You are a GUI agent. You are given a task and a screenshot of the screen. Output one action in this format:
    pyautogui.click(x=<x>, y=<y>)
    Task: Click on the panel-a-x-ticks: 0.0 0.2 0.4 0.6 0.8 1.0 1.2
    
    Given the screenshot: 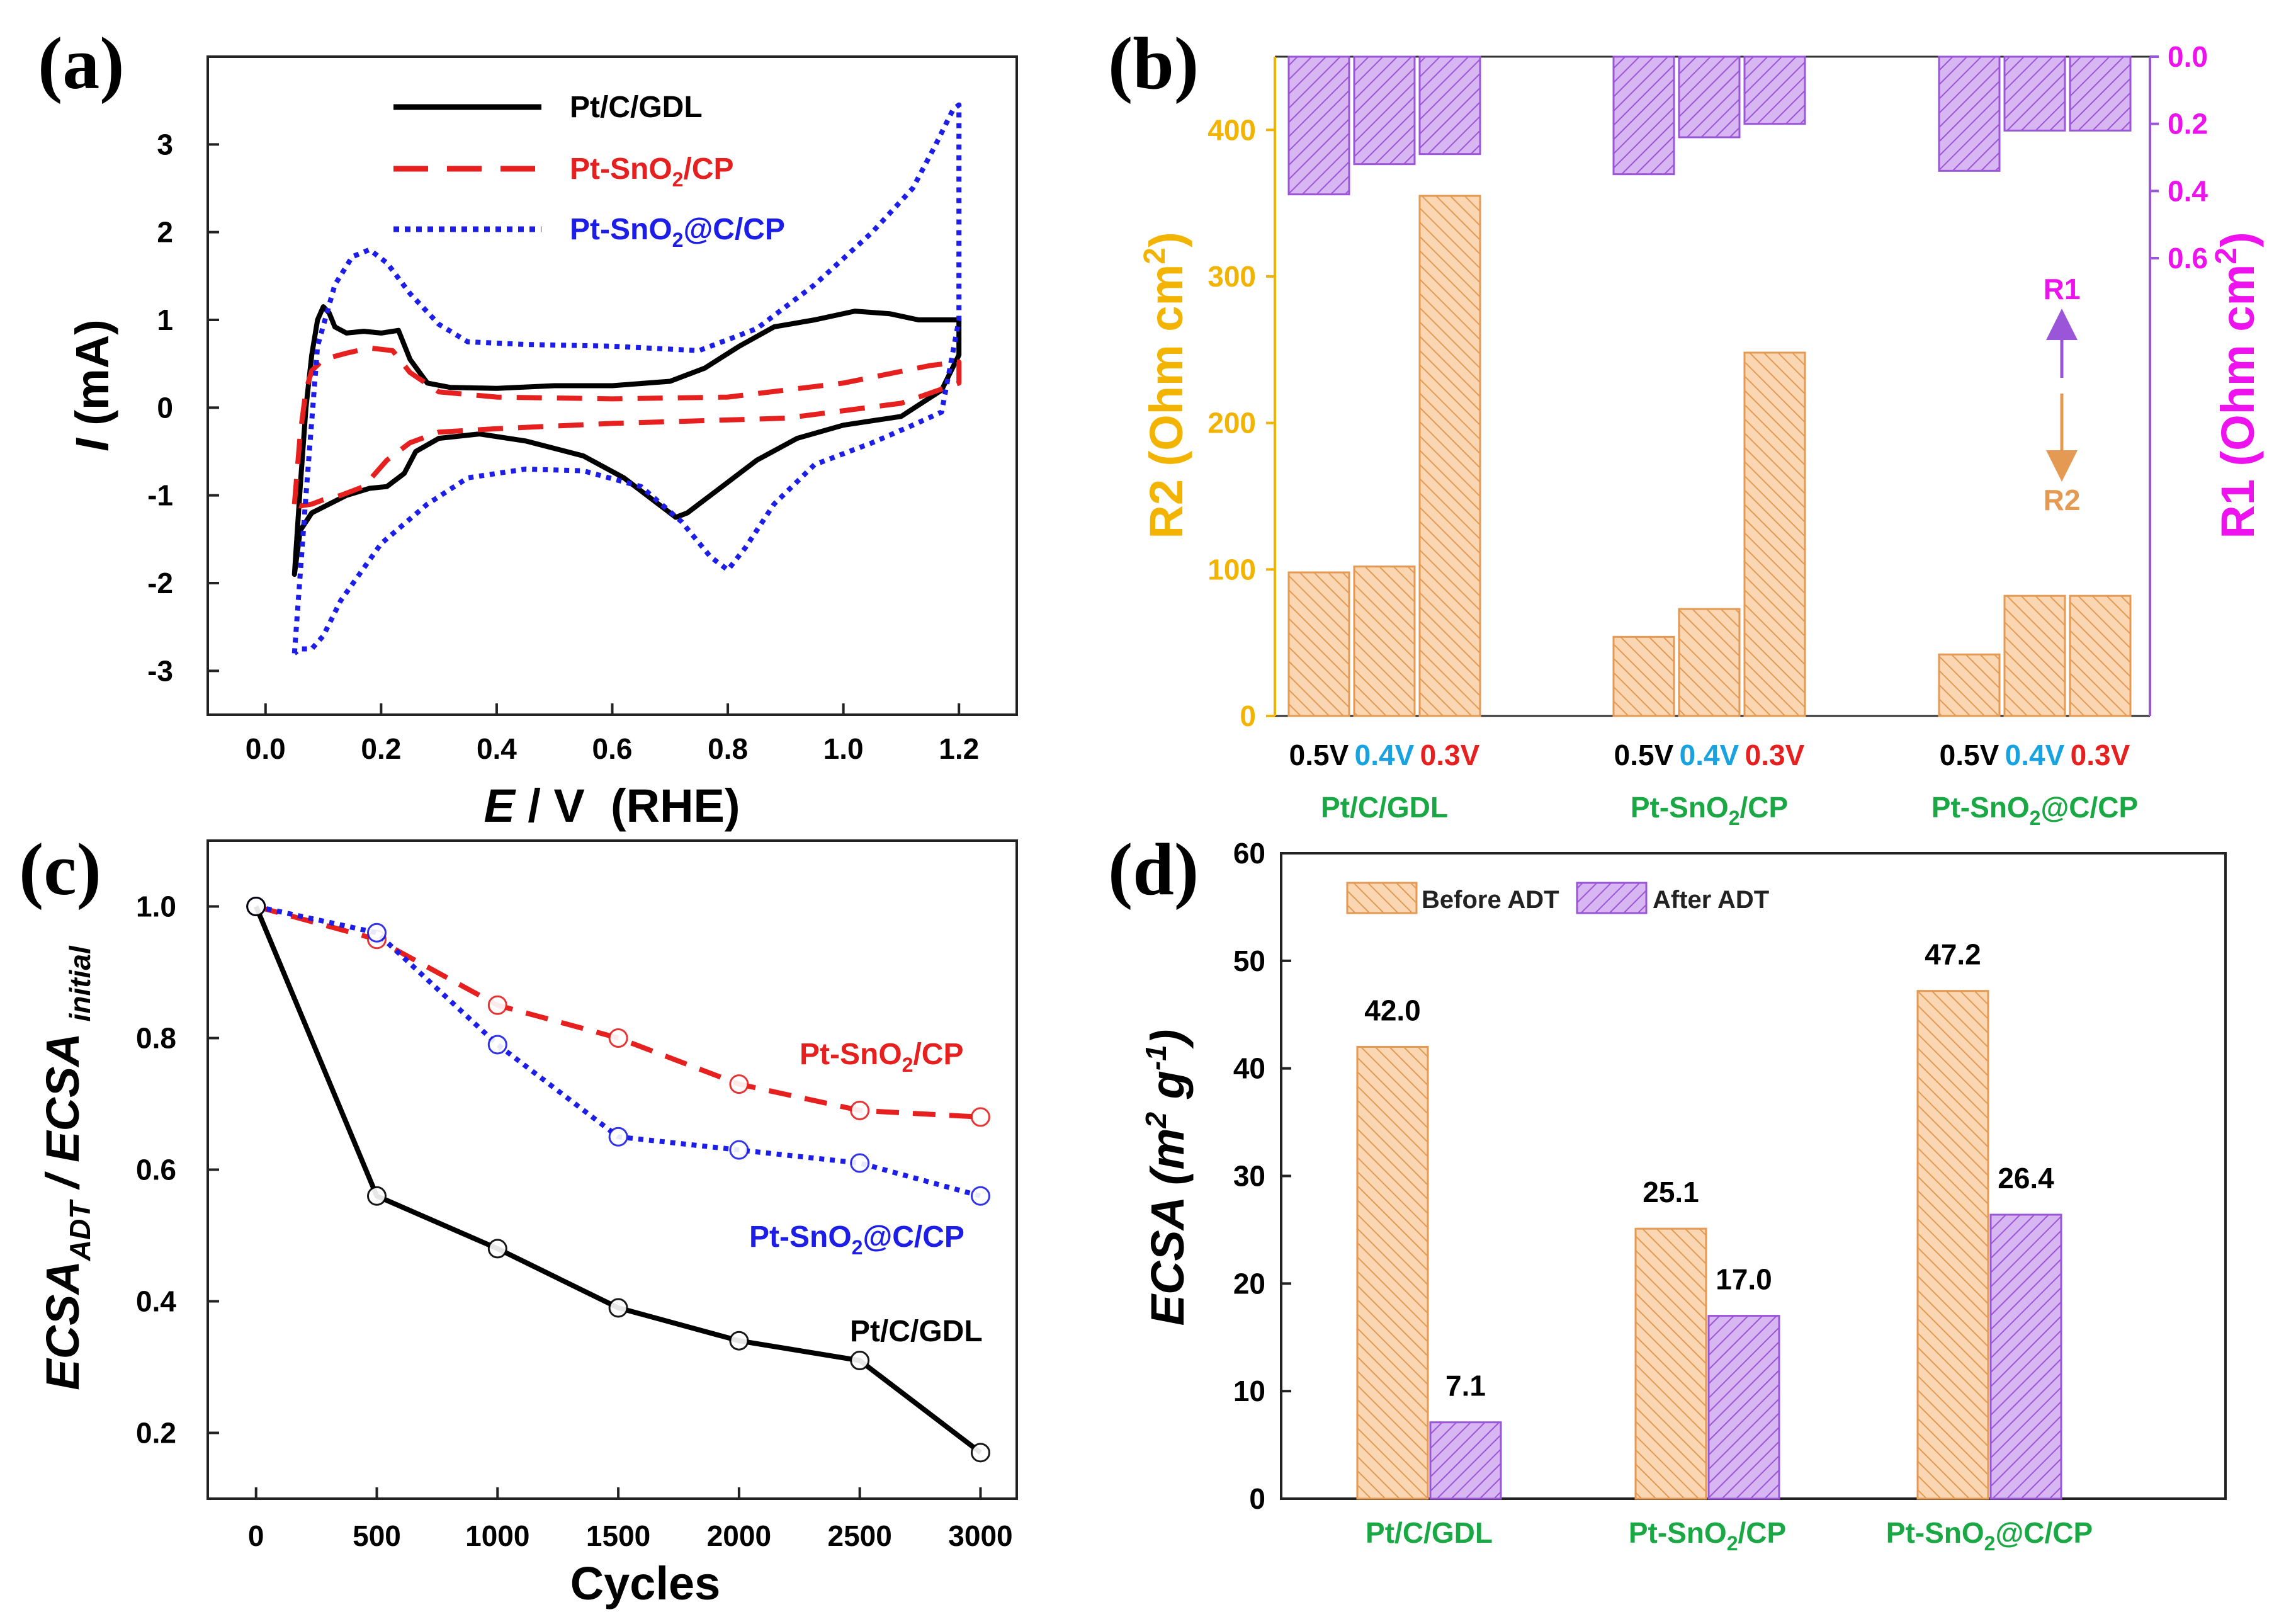 What is the action you would take?
    pyautogui.click(x=613, y=734)
    